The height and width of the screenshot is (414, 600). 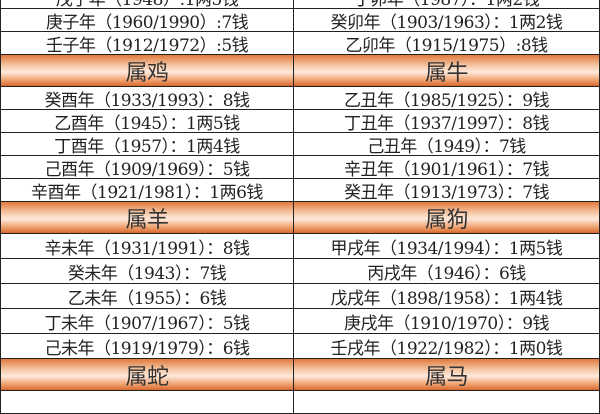 I want to click on year-weight-cell: 壬戌年（1922/1982）：1两0钱, so click(x=446, y=346).